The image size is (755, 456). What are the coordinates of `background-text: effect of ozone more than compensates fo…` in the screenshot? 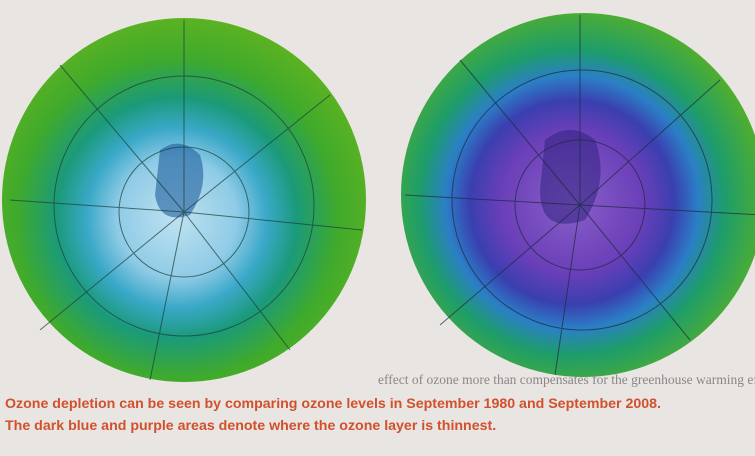 It's located at (566, 379).